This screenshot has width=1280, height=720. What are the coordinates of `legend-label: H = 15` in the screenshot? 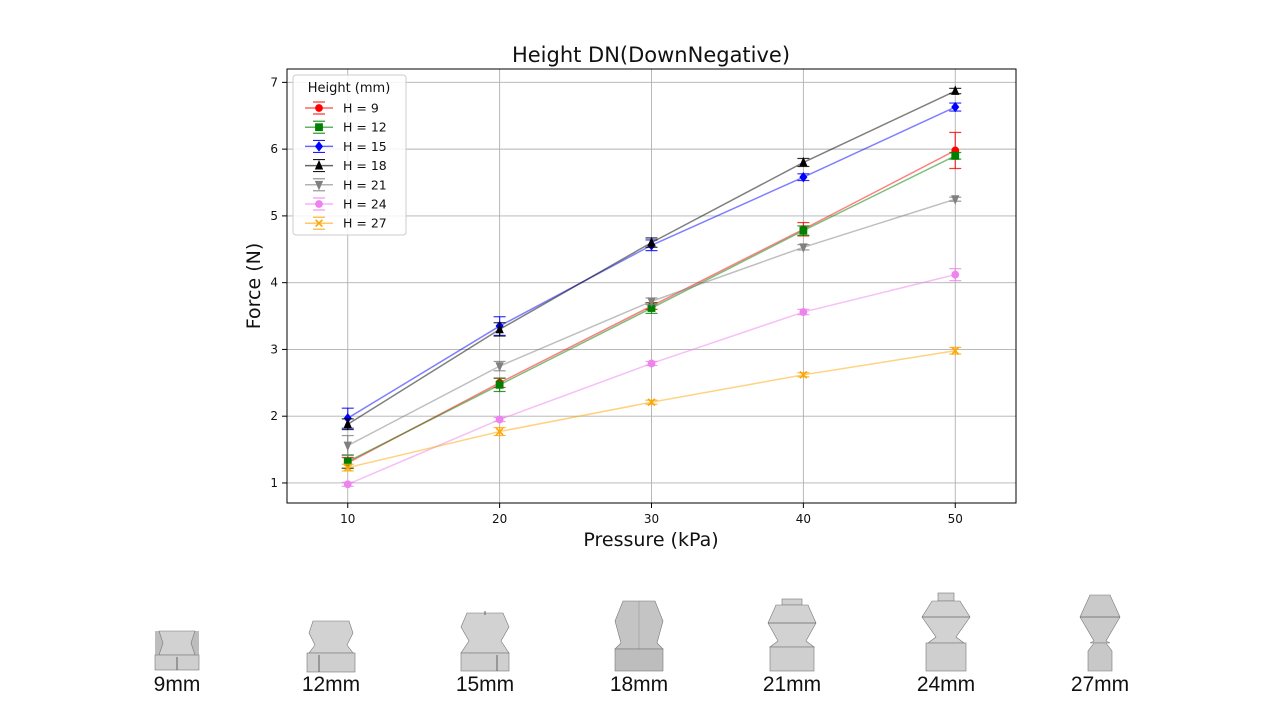 It's located at (365, 146).